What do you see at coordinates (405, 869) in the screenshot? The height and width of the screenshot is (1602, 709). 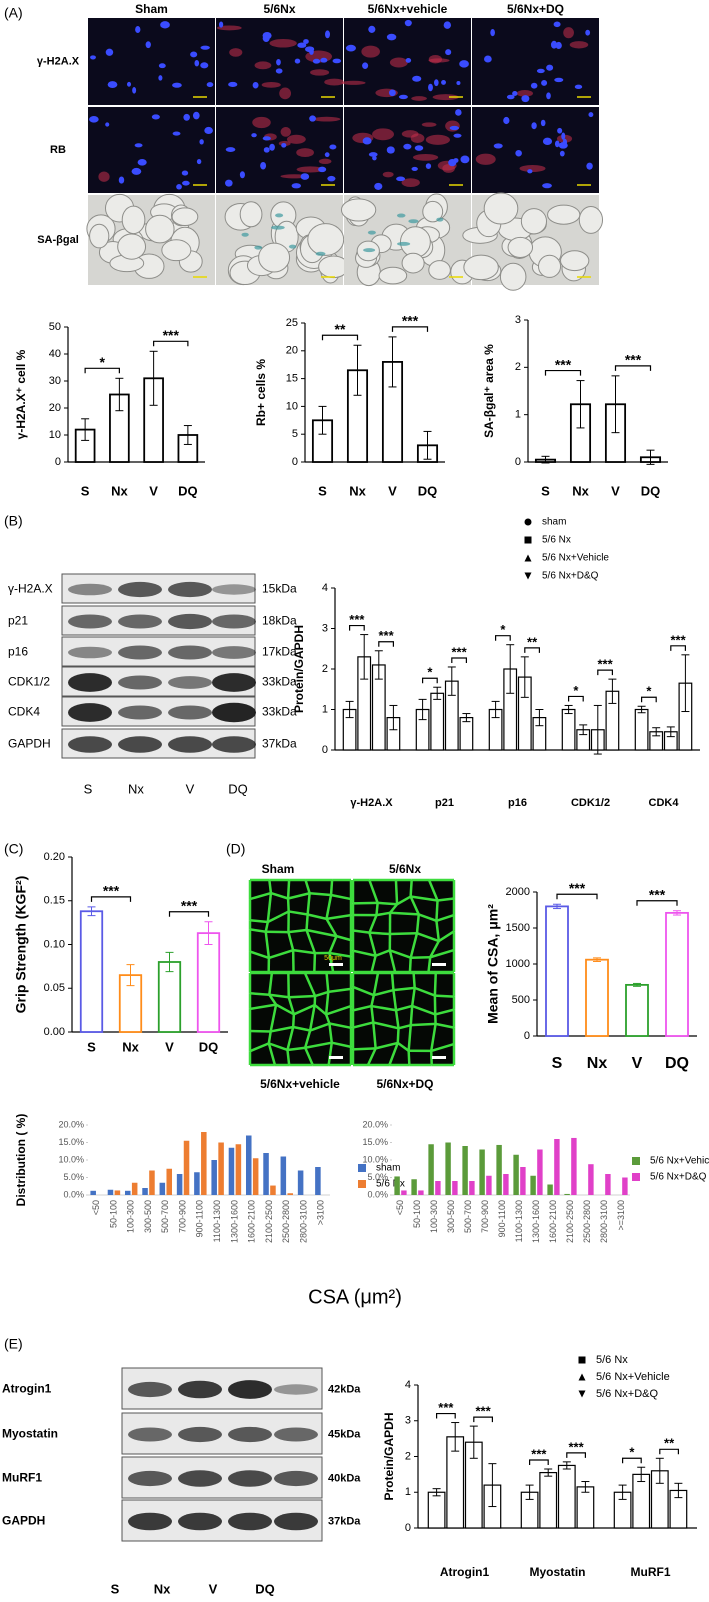 I see `image-label: 5/6Nx` at bounding box center [405, 869].